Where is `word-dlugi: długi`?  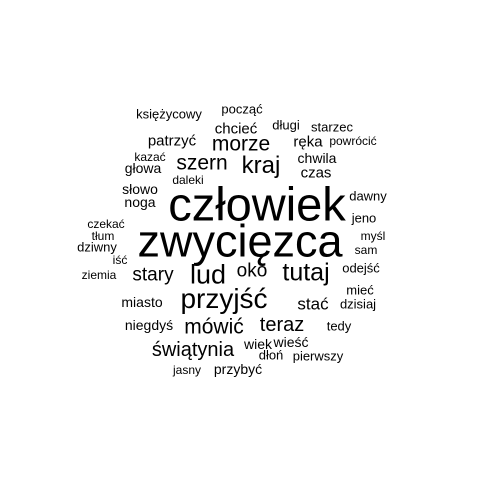
word-dlugi: długi is located at coordinates (286, 125).